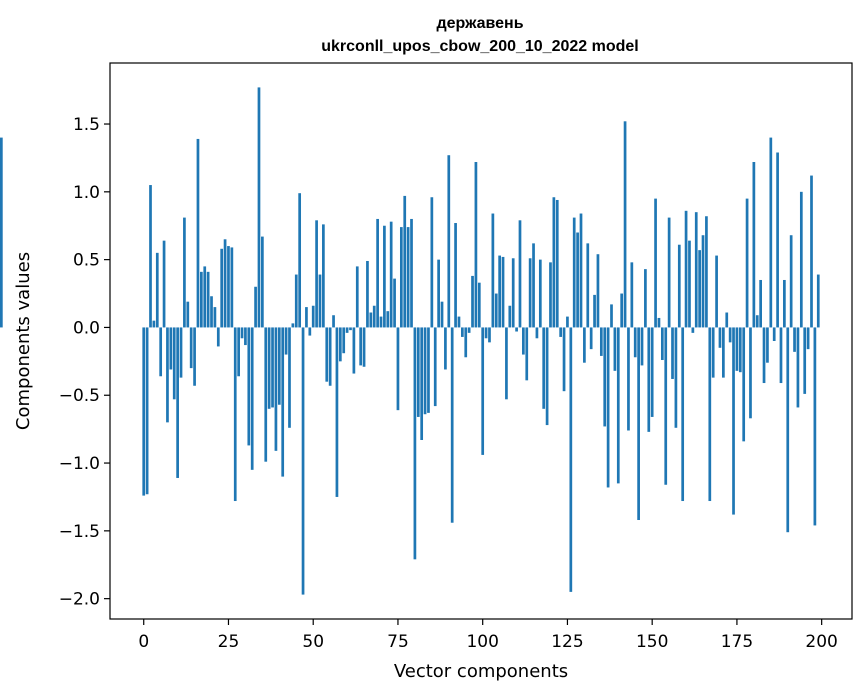 The image size is (867, 696). What do you see at coordinates (313, 642) in the screenshot?
I see `x-tick-label: 50` at bounding box center [313, 642].